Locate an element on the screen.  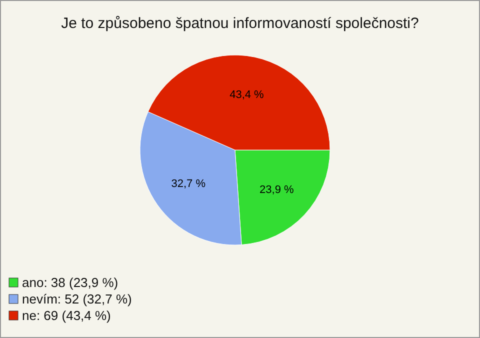
legend-label: nevím: 52 (32,7 %) is located at coordinates (77, 299).